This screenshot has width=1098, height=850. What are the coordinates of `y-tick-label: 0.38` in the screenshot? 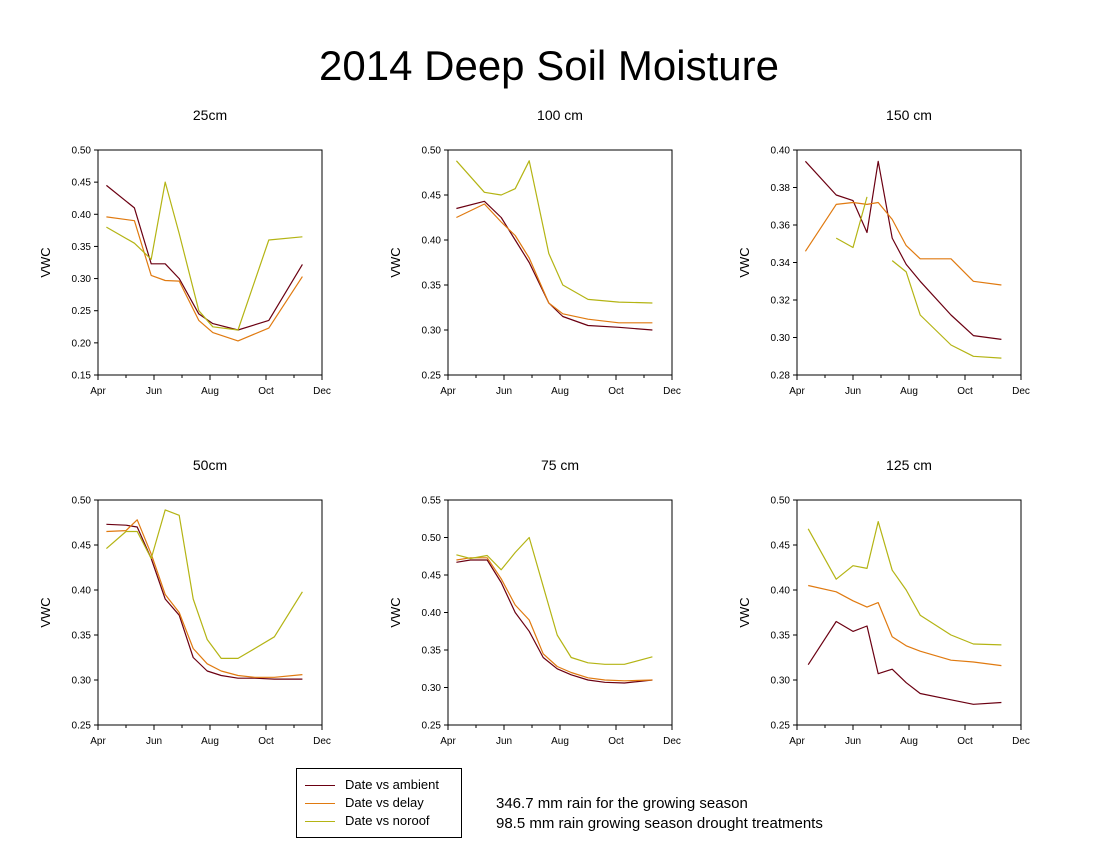 It's located at (781, 188).